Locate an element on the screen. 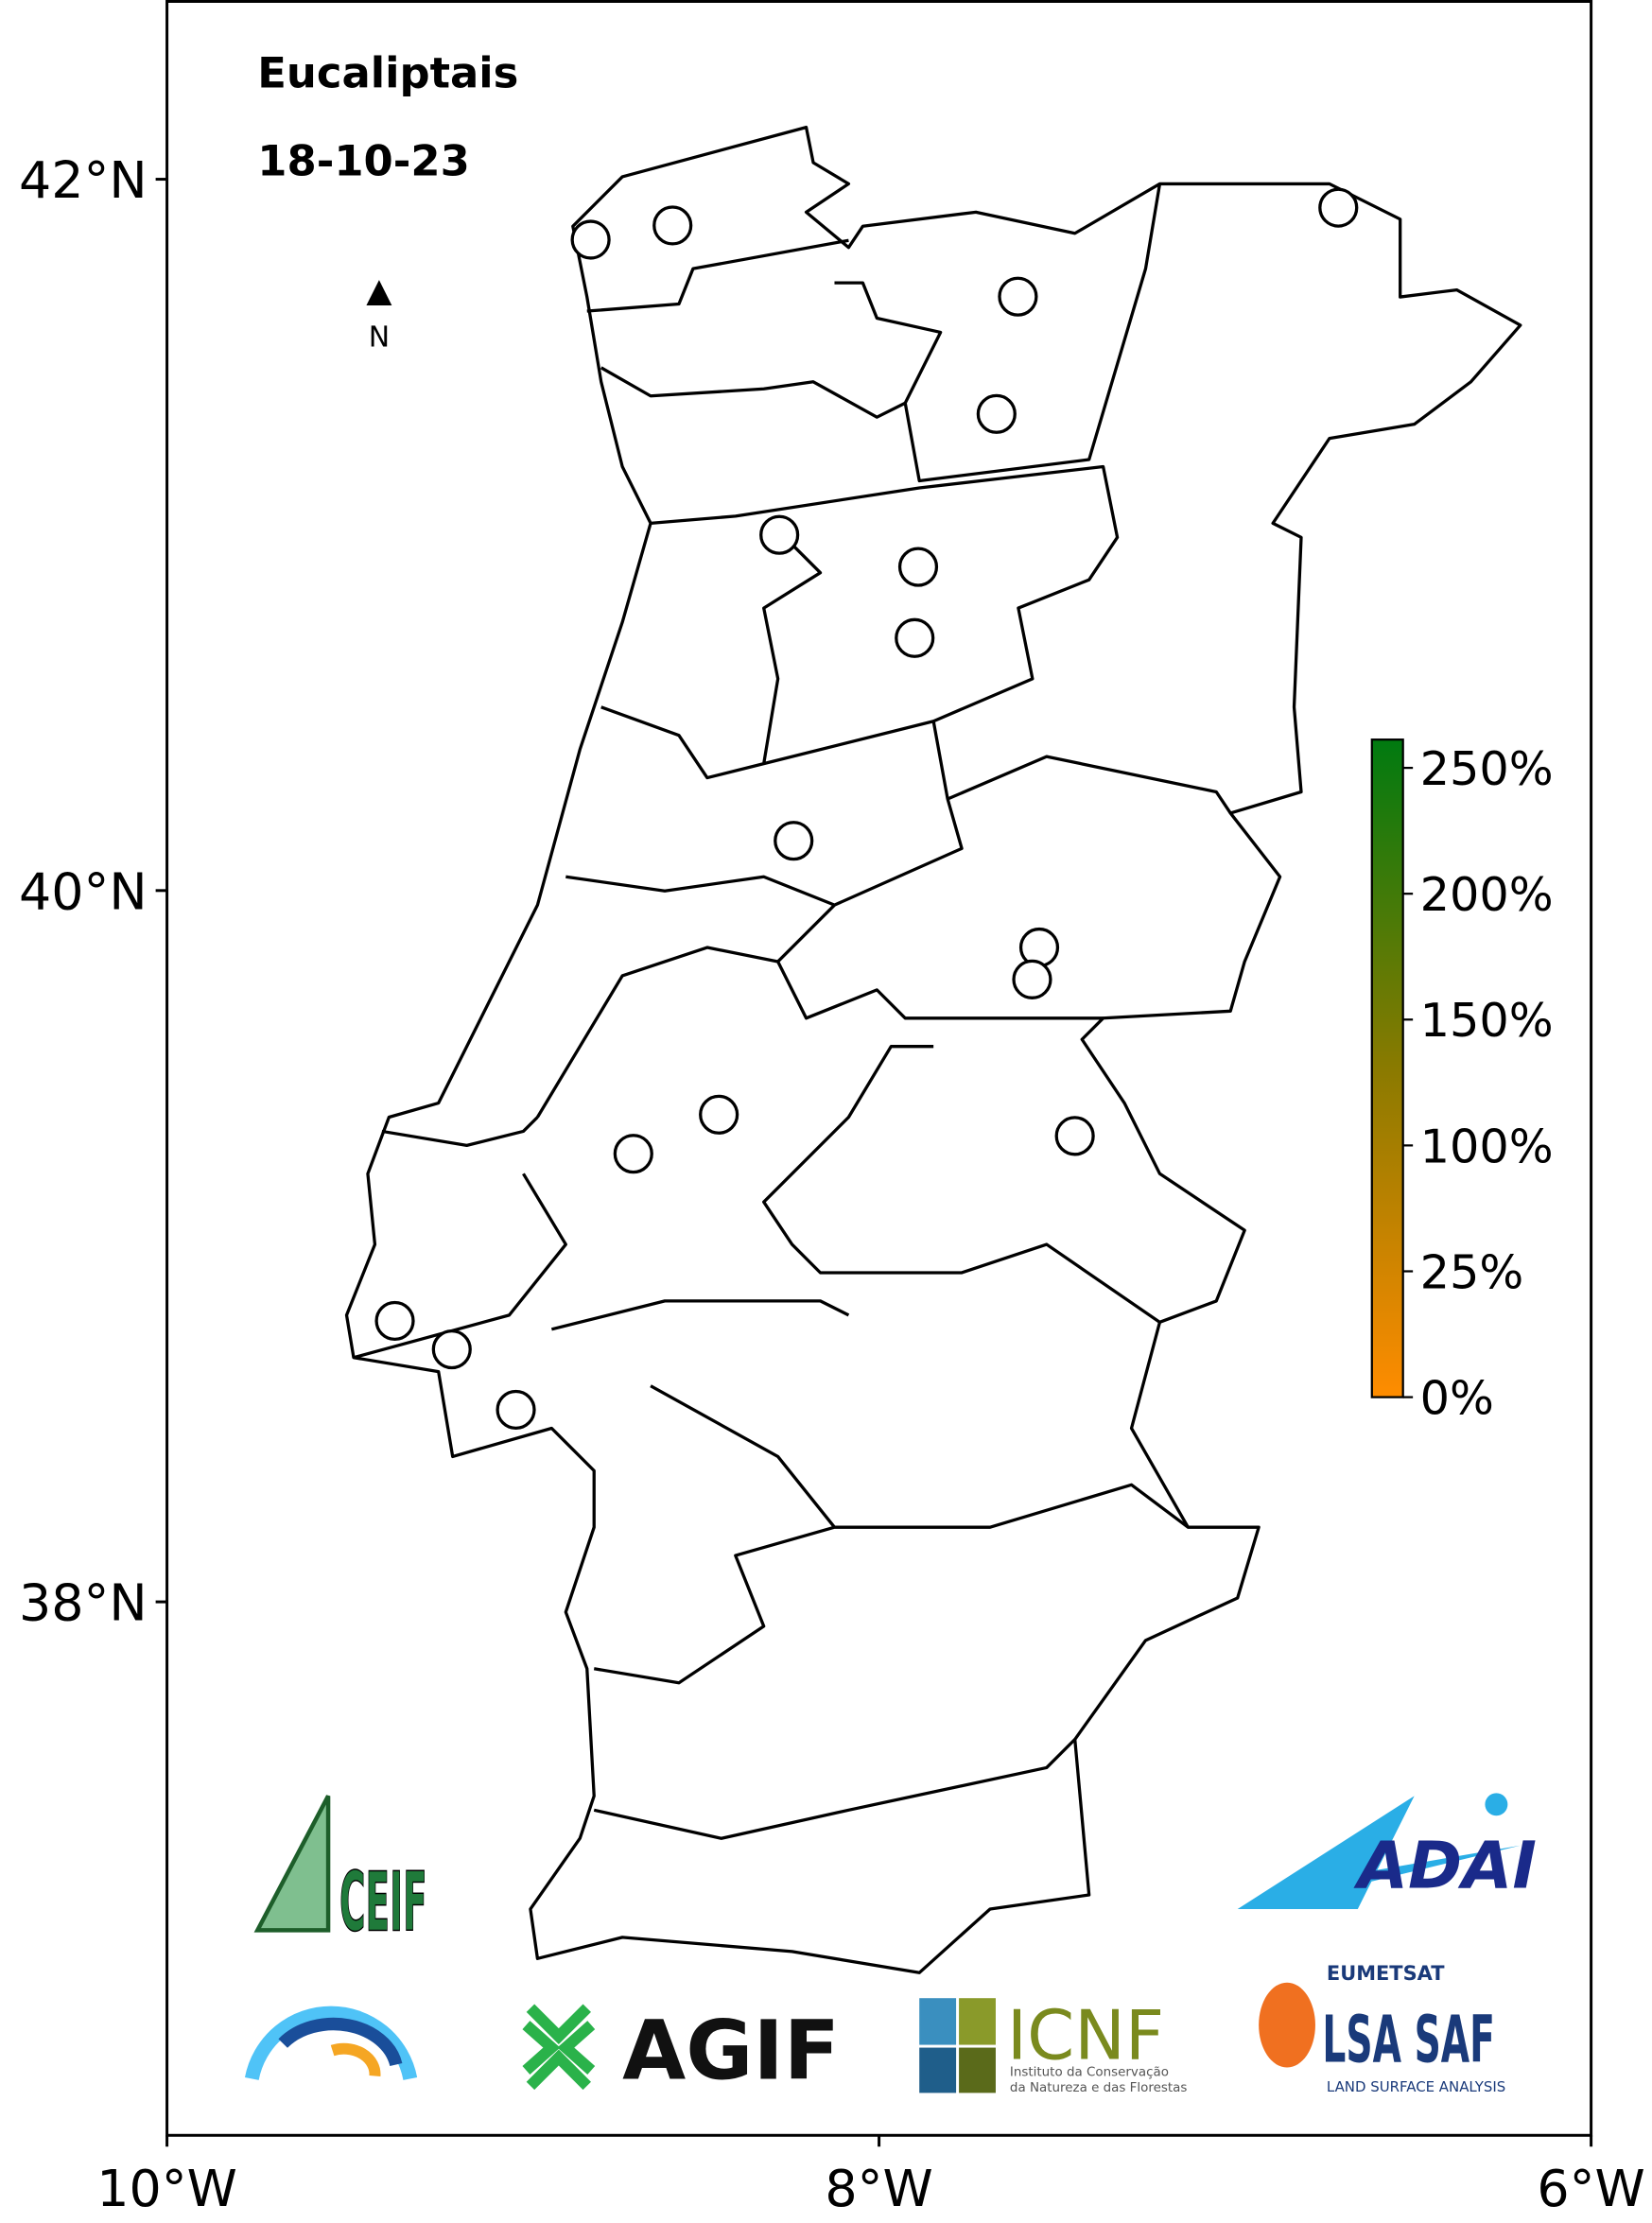  adai-shape is located at coordinates (1379, 1853).